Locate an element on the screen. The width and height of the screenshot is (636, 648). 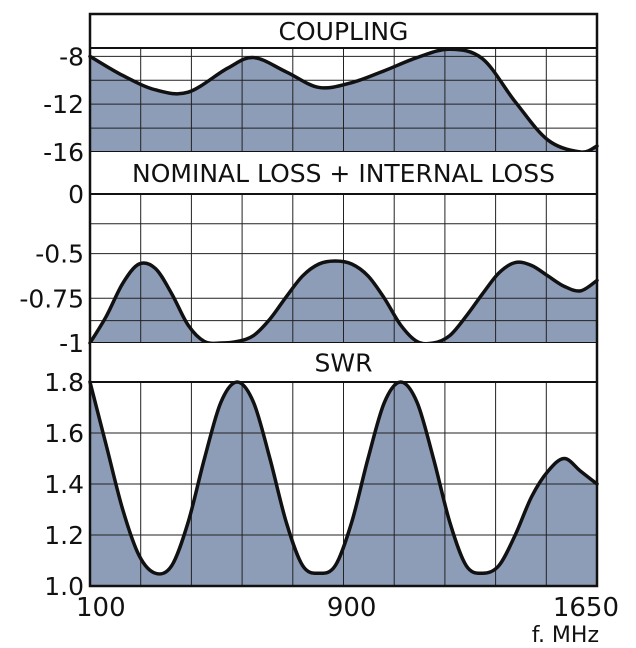
swr-title-band is located at coordinates (343, 362).